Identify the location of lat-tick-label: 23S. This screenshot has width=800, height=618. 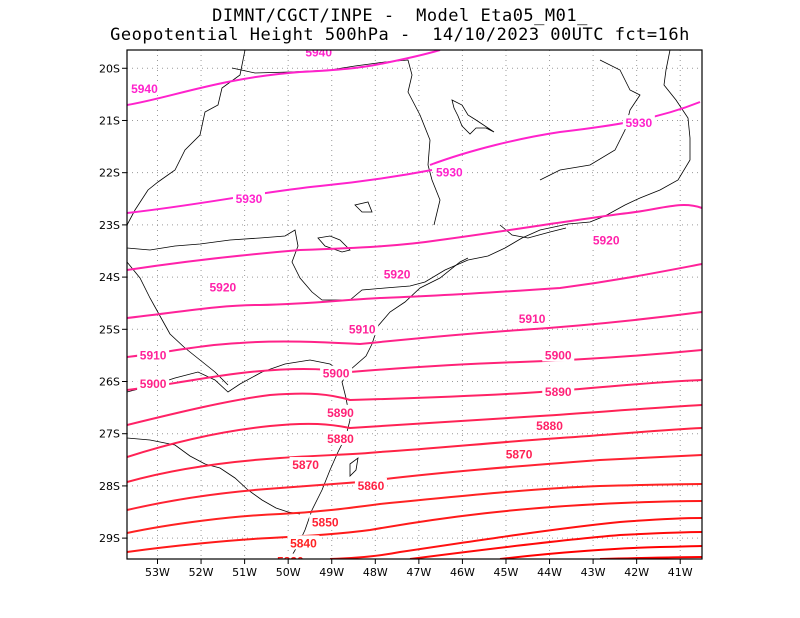
(109, 225).